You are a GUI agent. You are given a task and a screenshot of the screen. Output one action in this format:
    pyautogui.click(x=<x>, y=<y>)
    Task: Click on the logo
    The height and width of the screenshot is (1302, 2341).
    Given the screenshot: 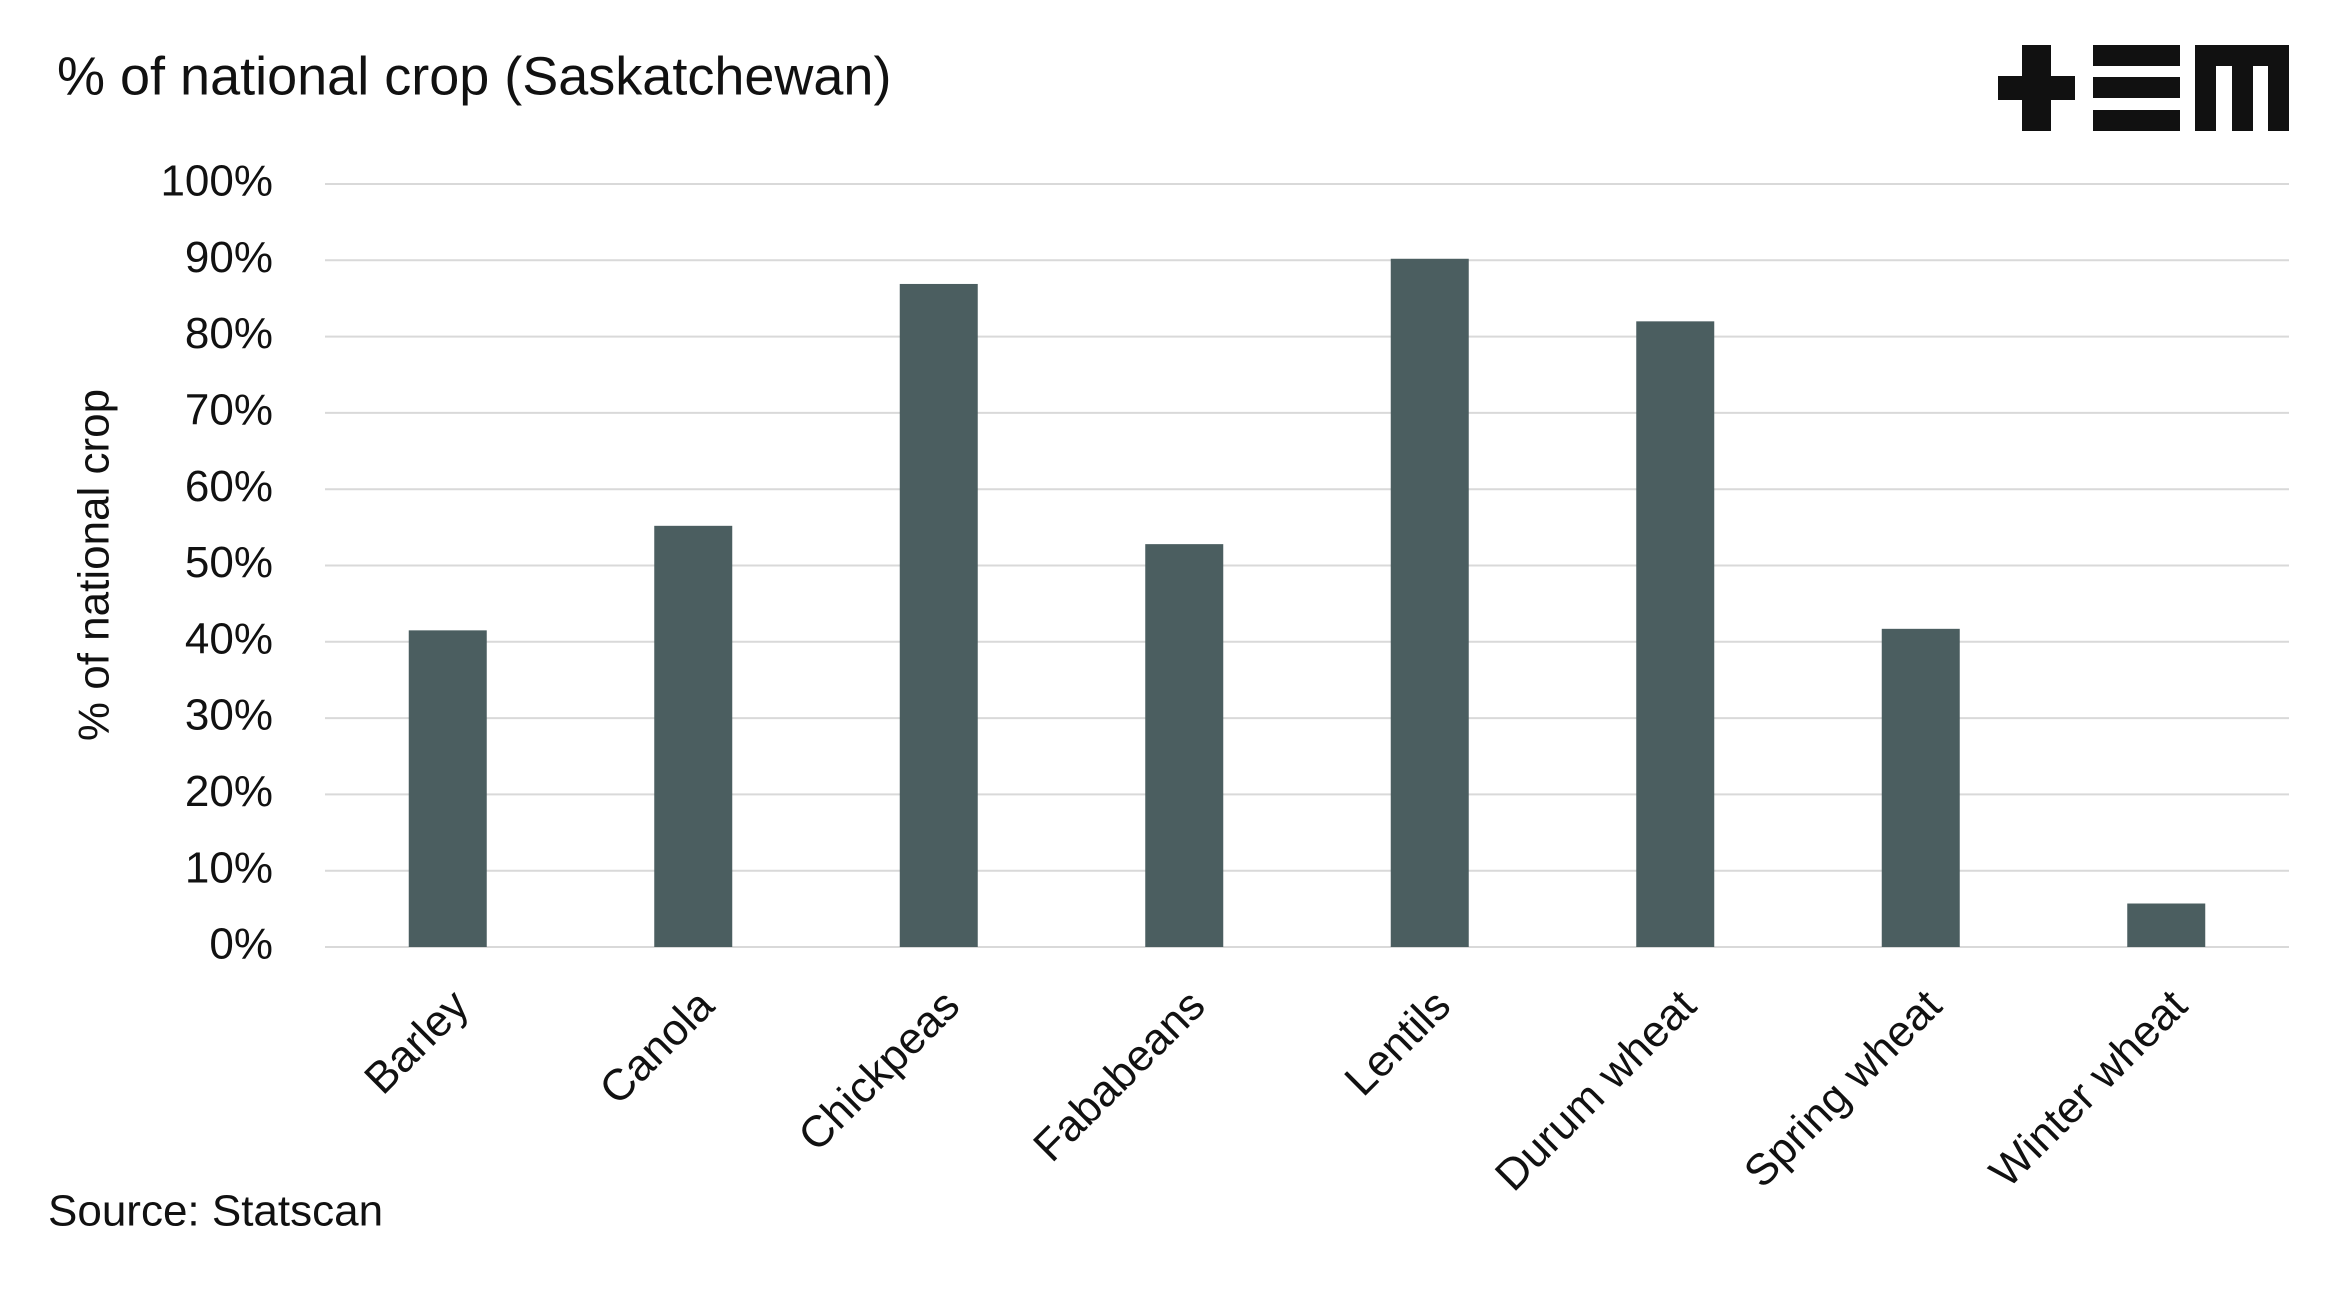 What is the action you would take?
    pyautogui.click(x=2143, y=88)
    